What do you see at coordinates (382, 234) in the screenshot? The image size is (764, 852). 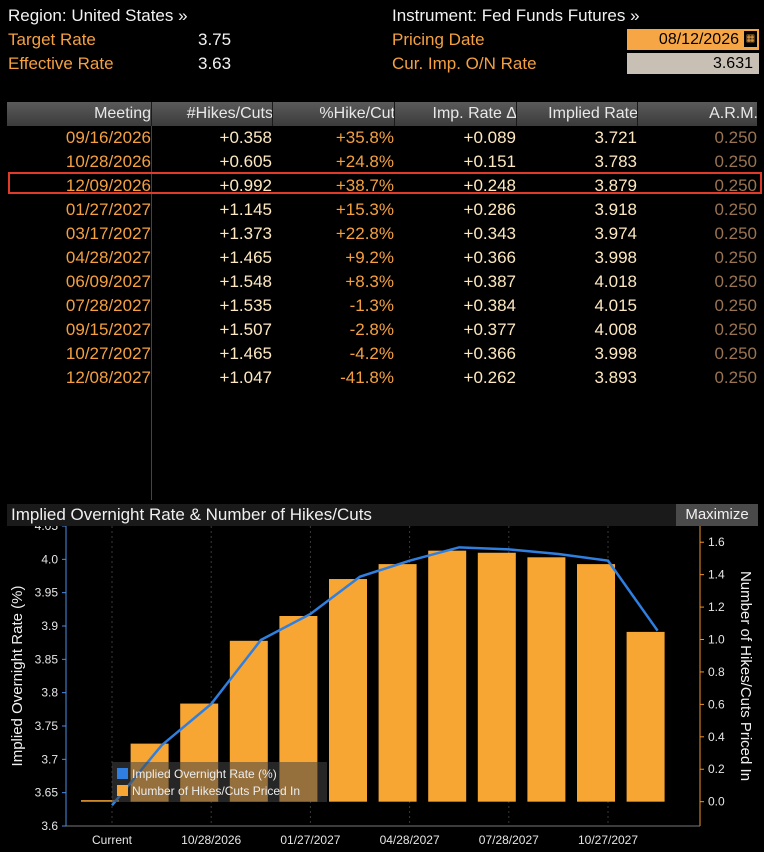 I see `table-row: 03/17/2027 +1.373 +22.8% +0.343 3.974 0.250` at bounding box center [382, 234].